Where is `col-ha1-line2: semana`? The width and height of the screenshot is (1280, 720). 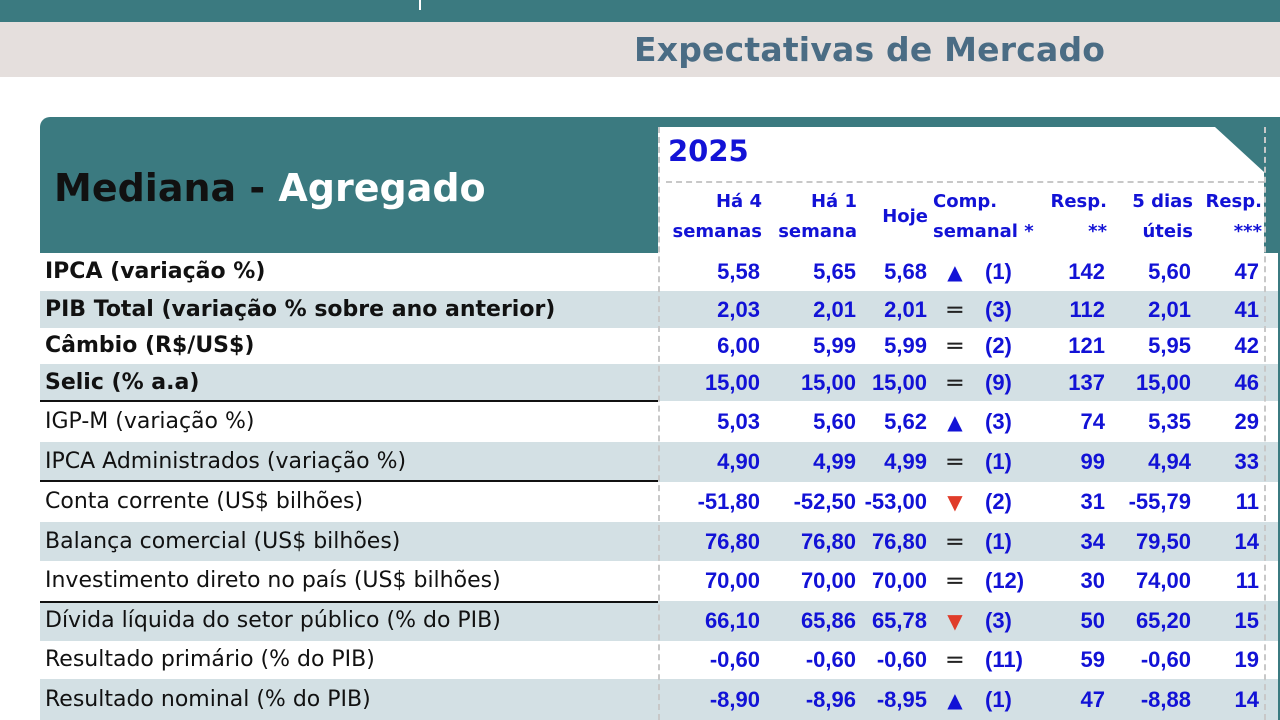 col-ha1-line2: semana is located at coordinates (817, 231).